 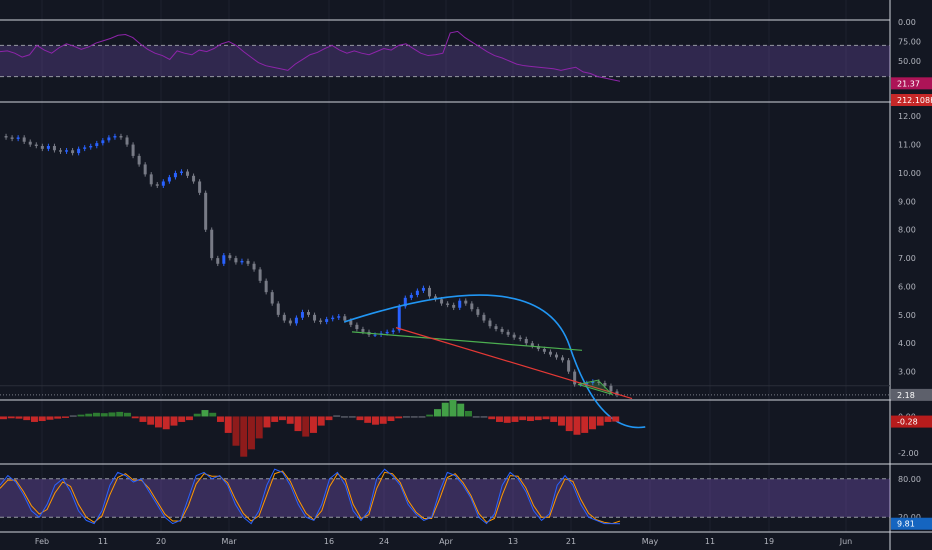 I want to click on price-axis-tick-label: 9.00, so click(x=907, y=201).